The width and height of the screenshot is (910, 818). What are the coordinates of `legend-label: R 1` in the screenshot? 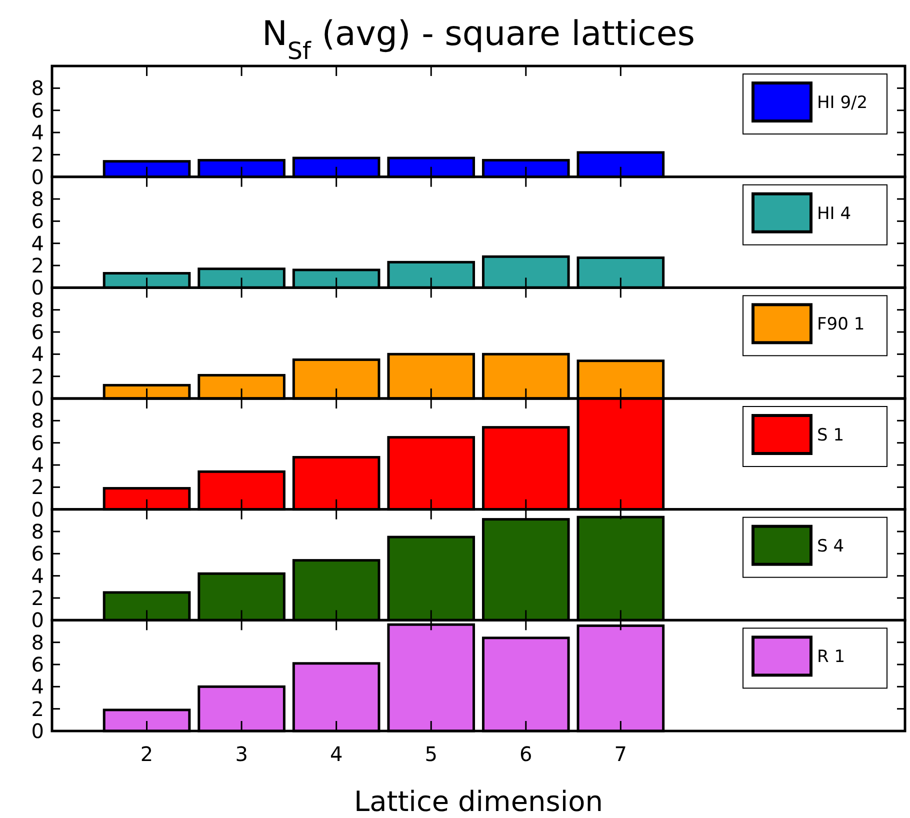 It's located at (831, 657).